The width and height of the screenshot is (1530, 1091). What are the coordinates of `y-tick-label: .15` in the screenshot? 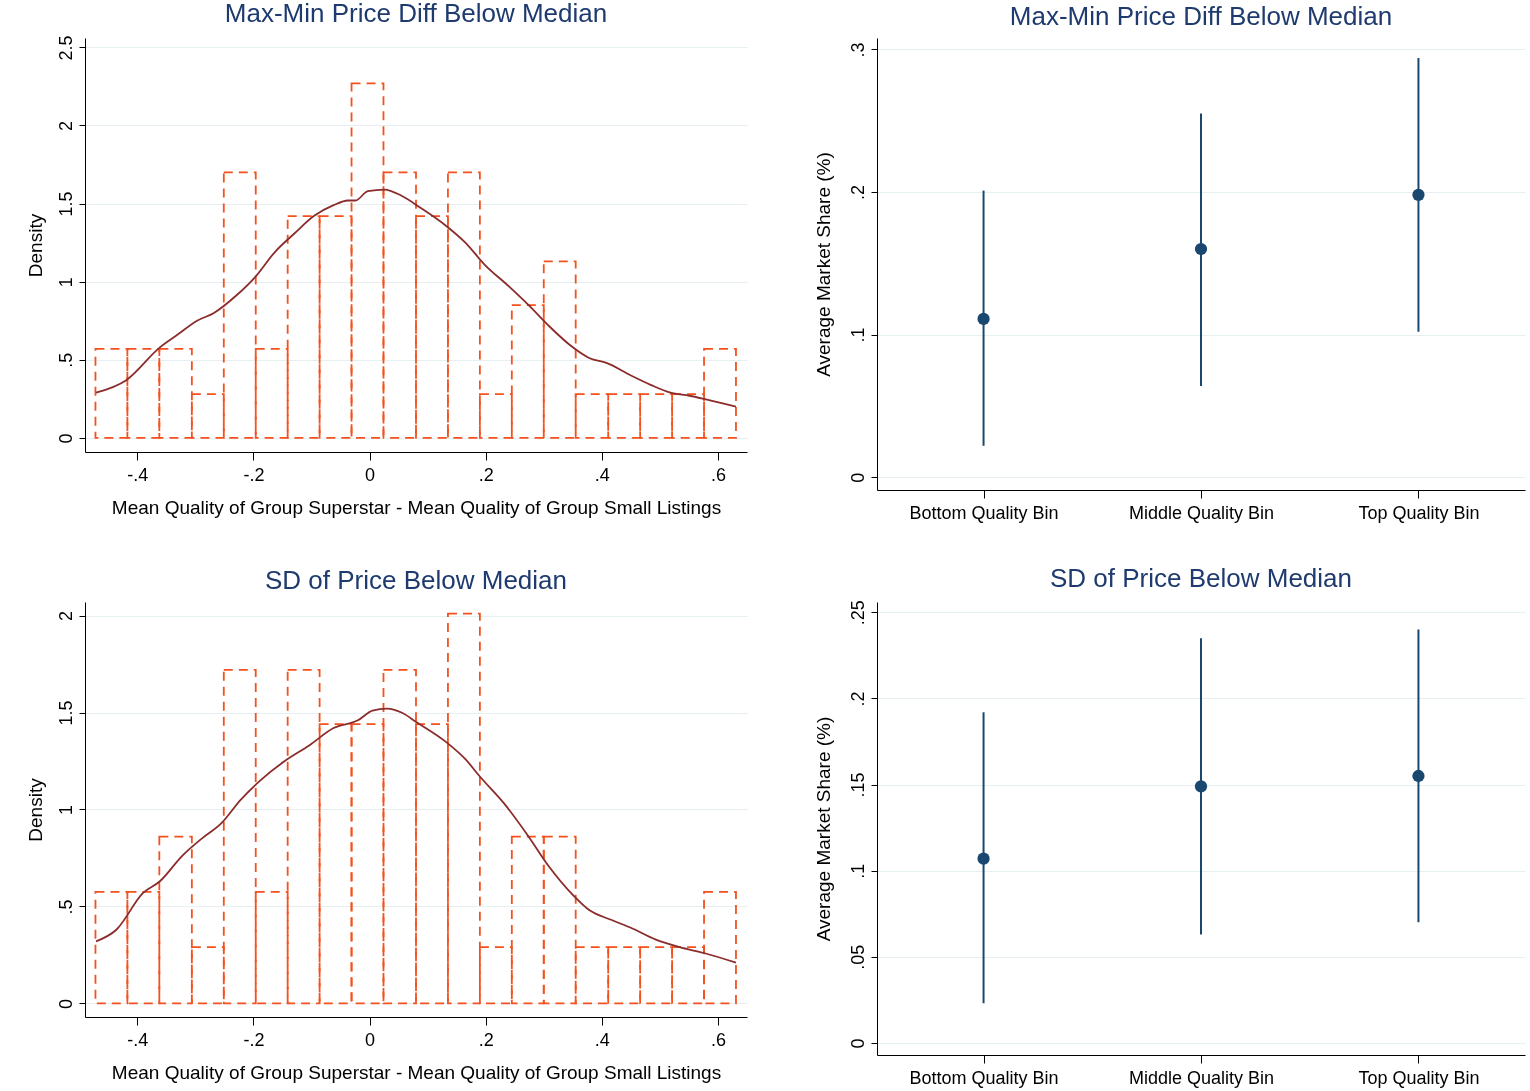 It's located at (857, 785).